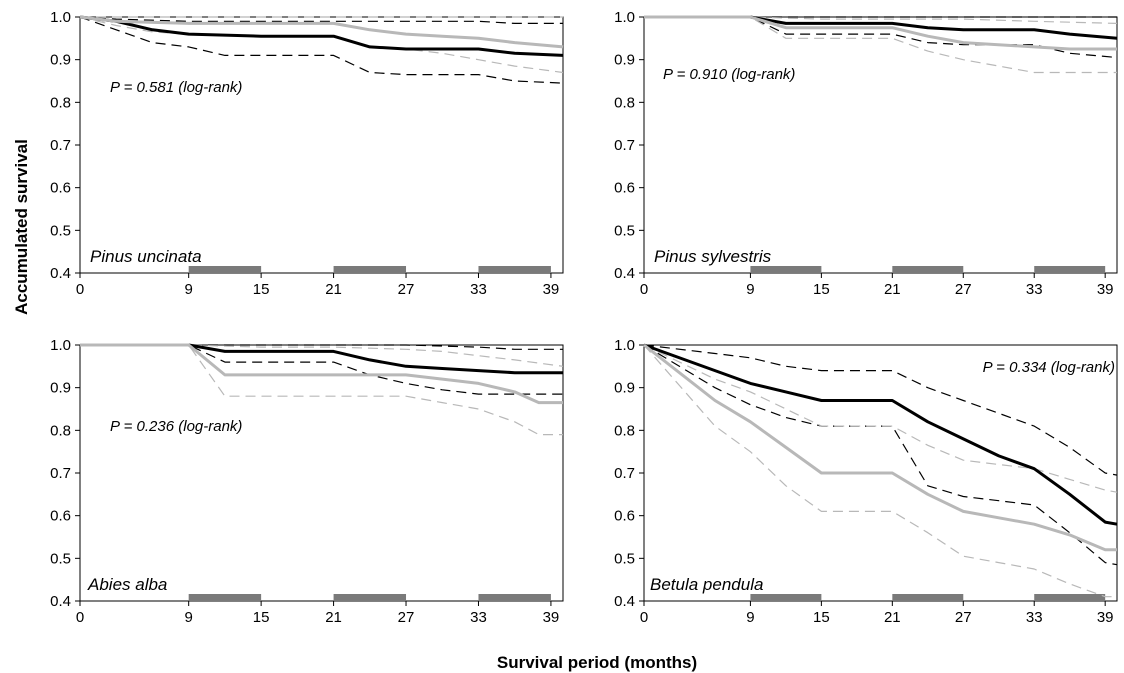 The image size is (1124, 673). Describe the element at coordinates (146, 256) in the screenshot. I see `species-label: Pinus uncinata` at that location.